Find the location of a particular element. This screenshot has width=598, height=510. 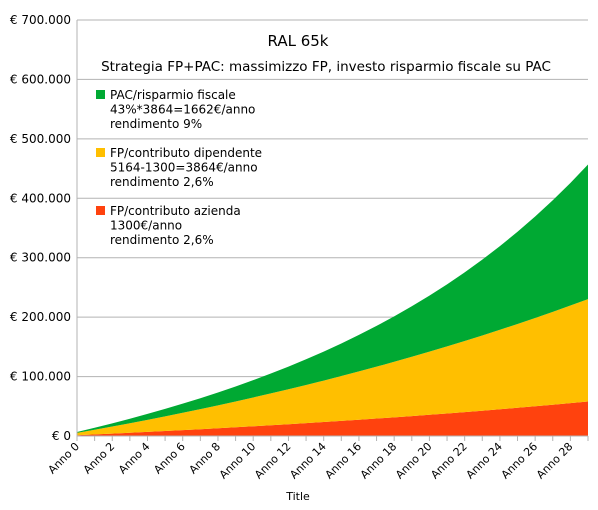

y-tick-label: € 0 is located at coordinates (61, 436).